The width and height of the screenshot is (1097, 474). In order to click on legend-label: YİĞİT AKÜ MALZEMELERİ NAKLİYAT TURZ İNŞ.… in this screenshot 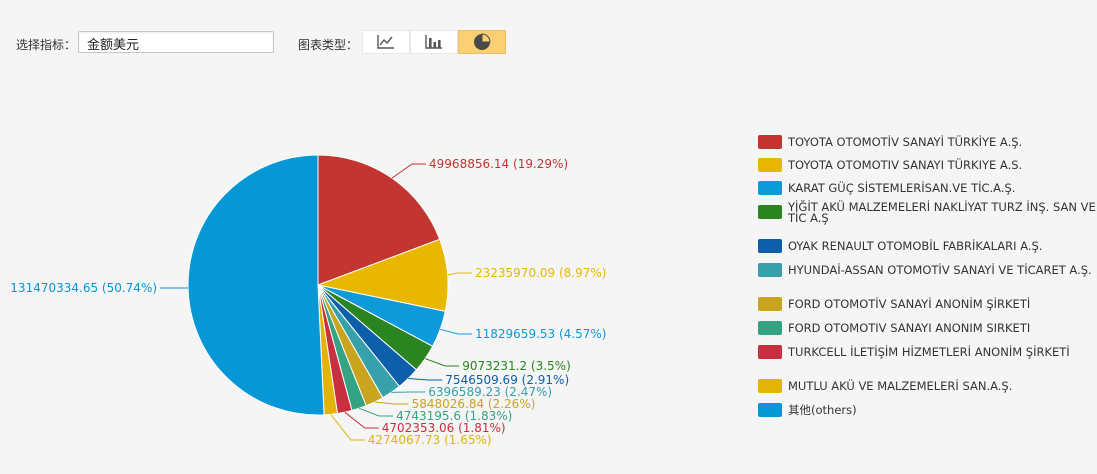, I will do `click(941, 211)`.